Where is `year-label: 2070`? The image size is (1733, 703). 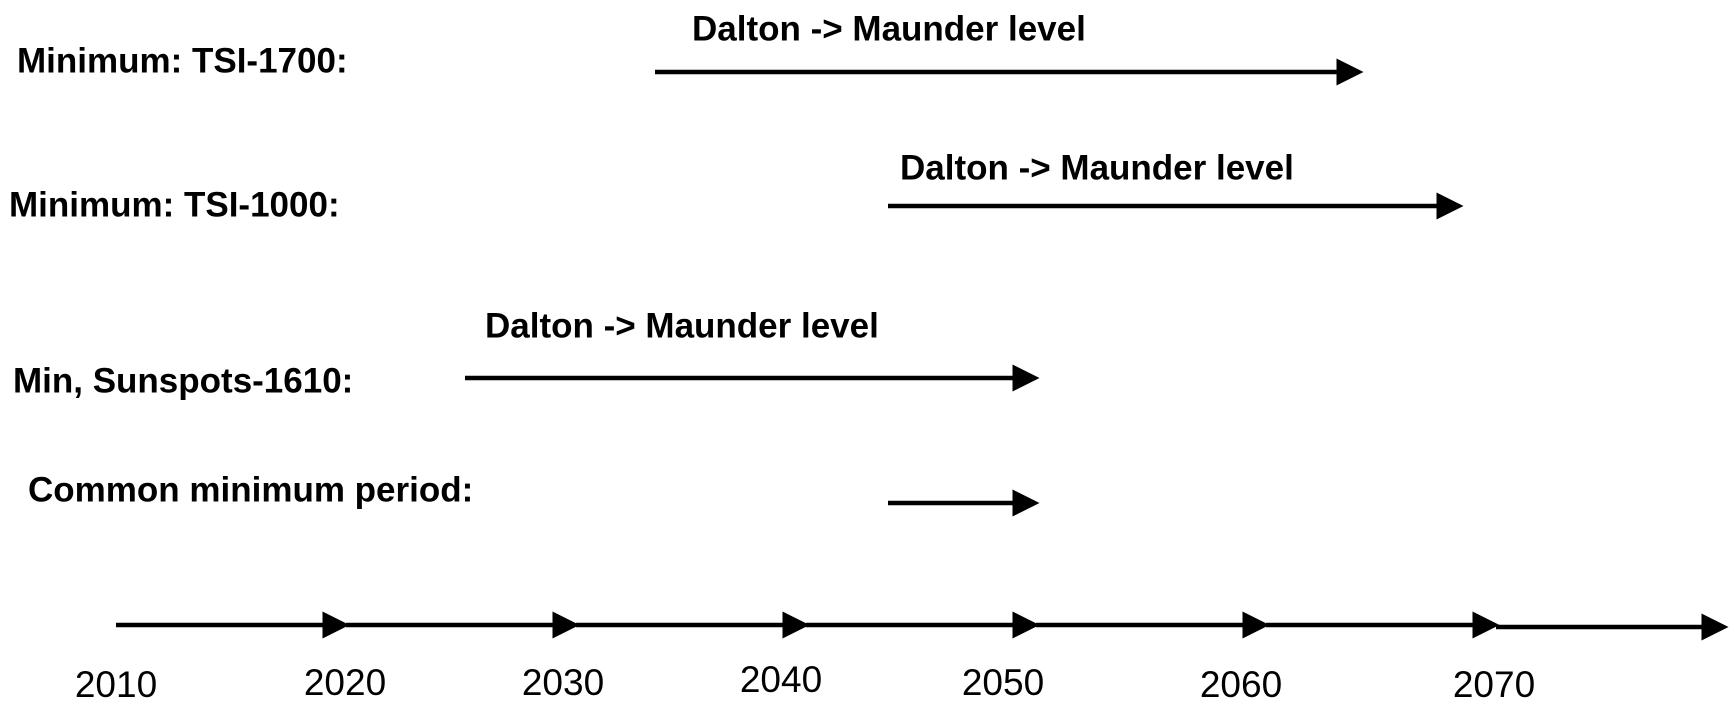
year-label: 2070 is located at coordinates (1494, 683).